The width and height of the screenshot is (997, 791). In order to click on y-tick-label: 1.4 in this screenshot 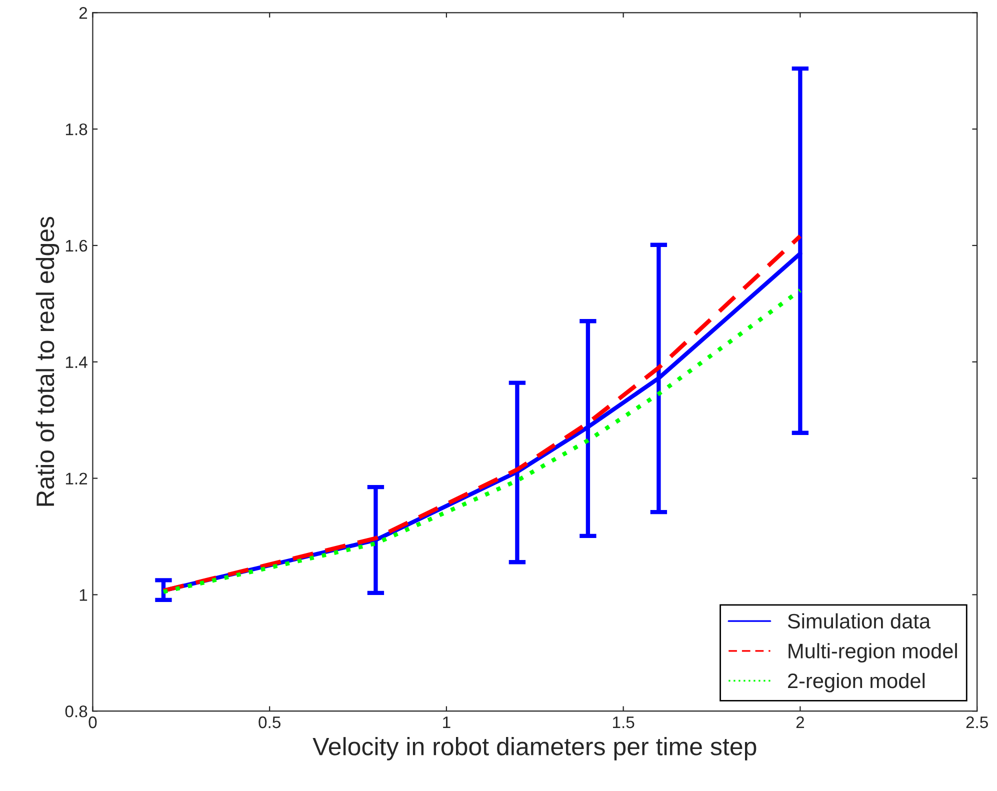, I will do `click(77, 362)`.